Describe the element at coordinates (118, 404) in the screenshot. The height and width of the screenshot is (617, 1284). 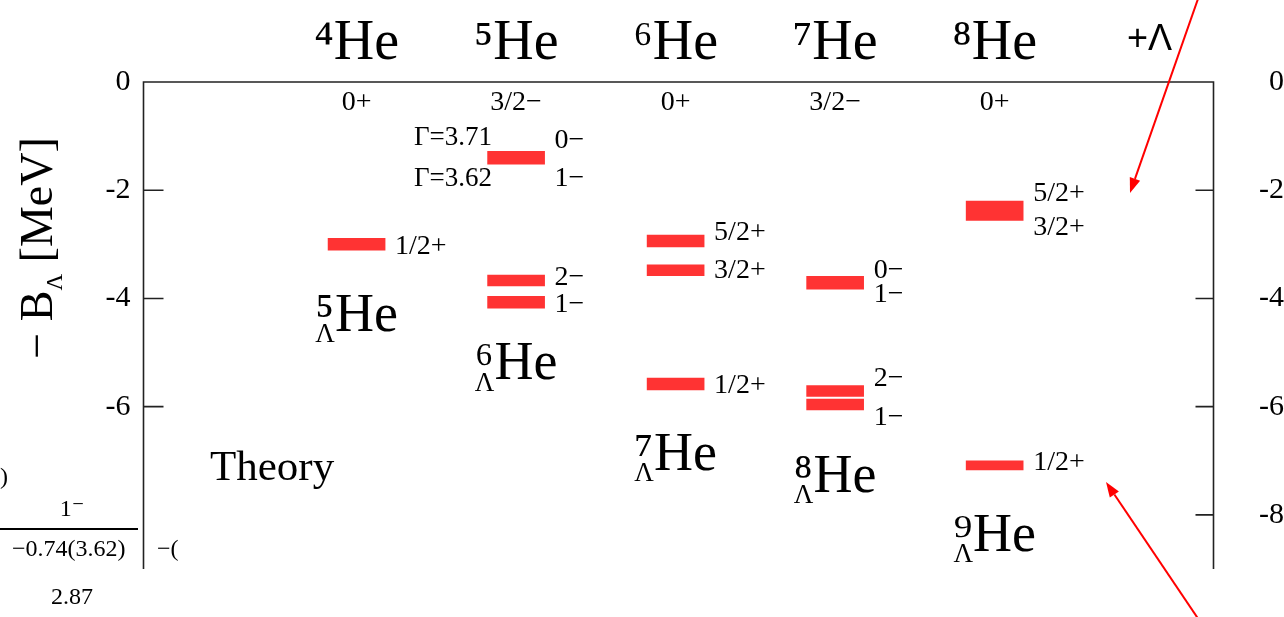
I see `y-tick-label: -6` at that location.